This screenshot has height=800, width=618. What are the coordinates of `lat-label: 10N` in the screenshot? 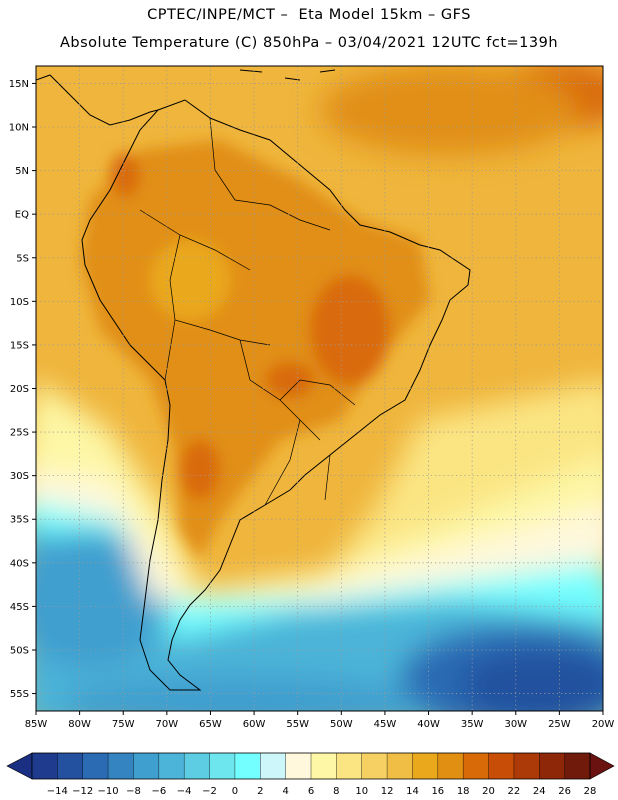 It's located at (19, 128).